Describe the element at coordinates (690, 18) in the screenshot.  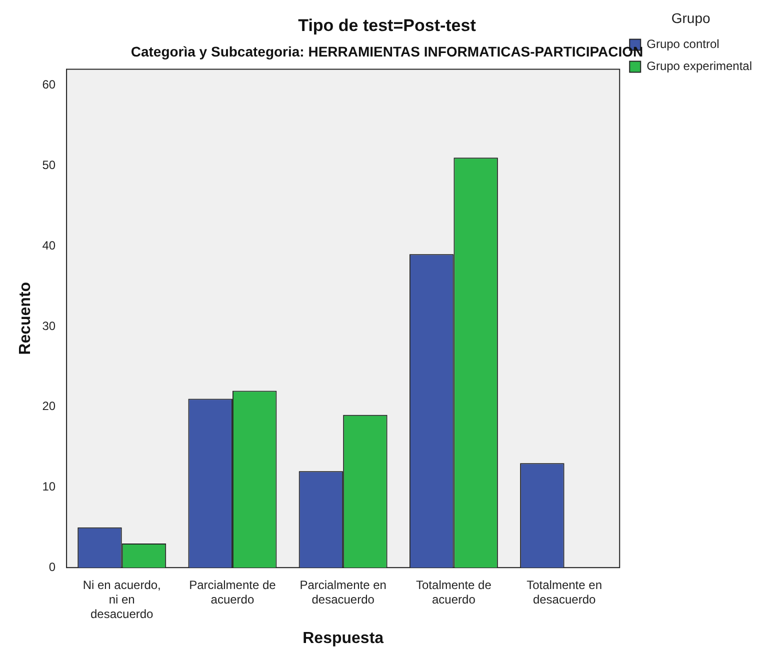
I see `legend-title: Grupo` at that location.